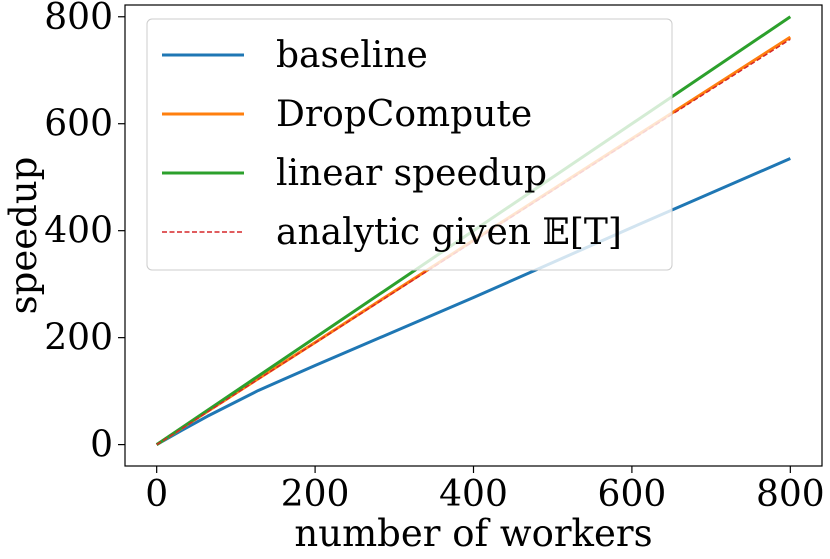  I want to click on y-tick-label: 800, so click(78, 19).